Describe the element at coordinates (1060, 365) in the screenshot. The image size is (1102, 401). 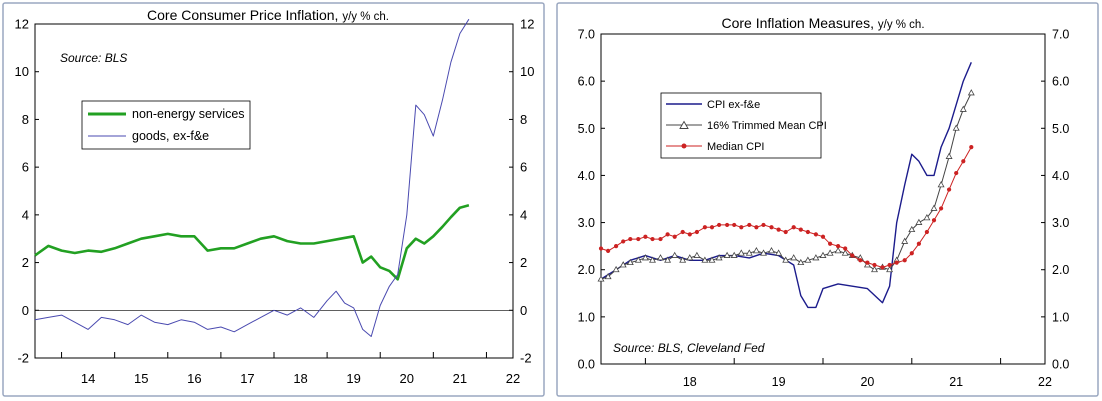
I see `y-tick-label-right: 0.0` at that location.